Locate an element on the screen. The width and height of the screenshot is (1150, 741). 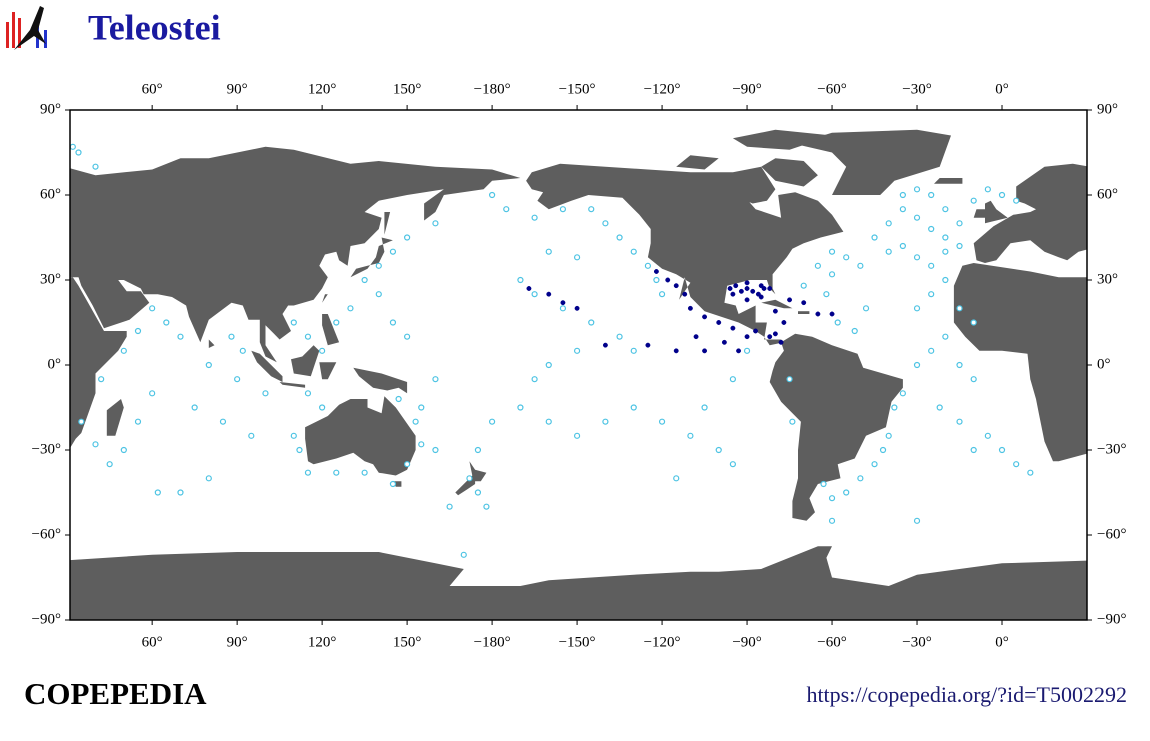
x-tick-label: 0° is located at coordinates (1002, 89).